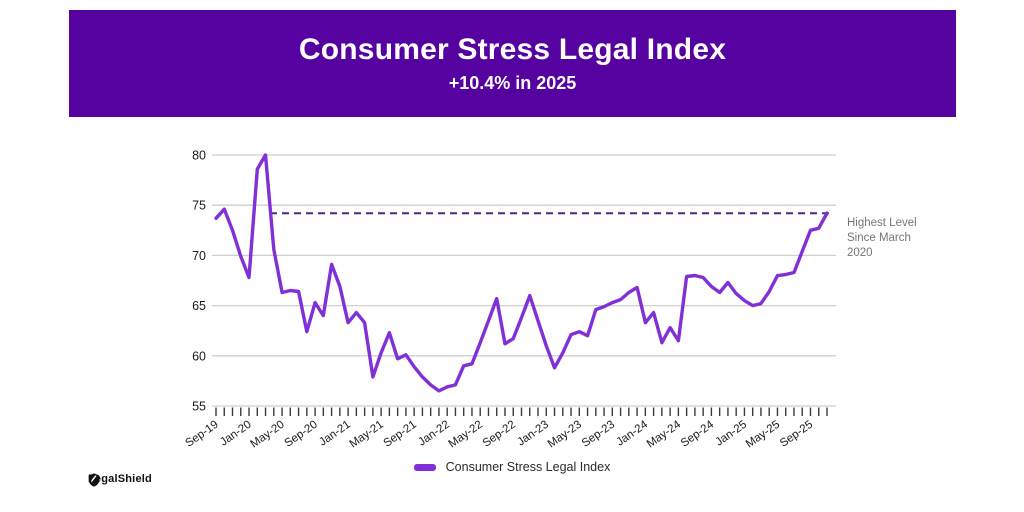 The image size is (1024, 512). What do you see at coordinates (512, 49) in the screenshot?
I see `page-title: Consumer Stress Legal Index` at bounding box center [512, 49].